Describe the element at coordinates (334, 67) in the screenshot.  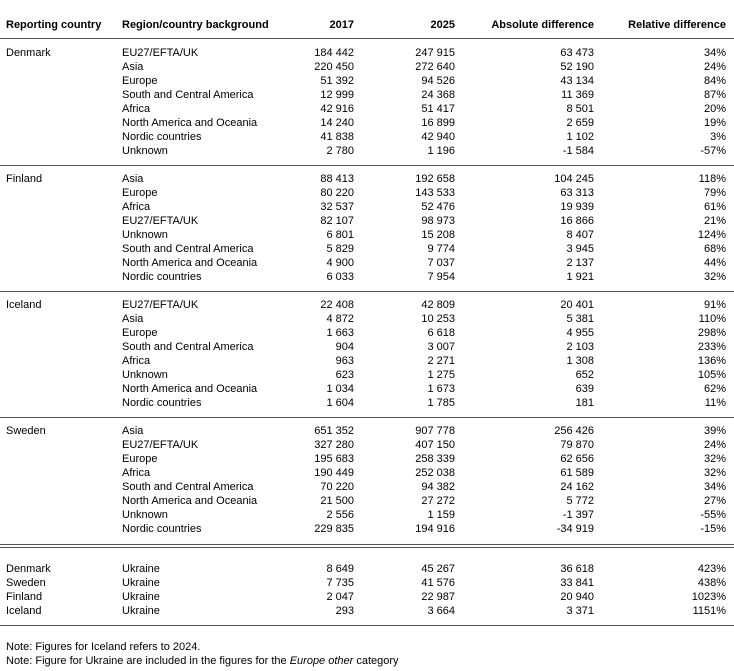
I see `number-cell: 220 450` at that location.